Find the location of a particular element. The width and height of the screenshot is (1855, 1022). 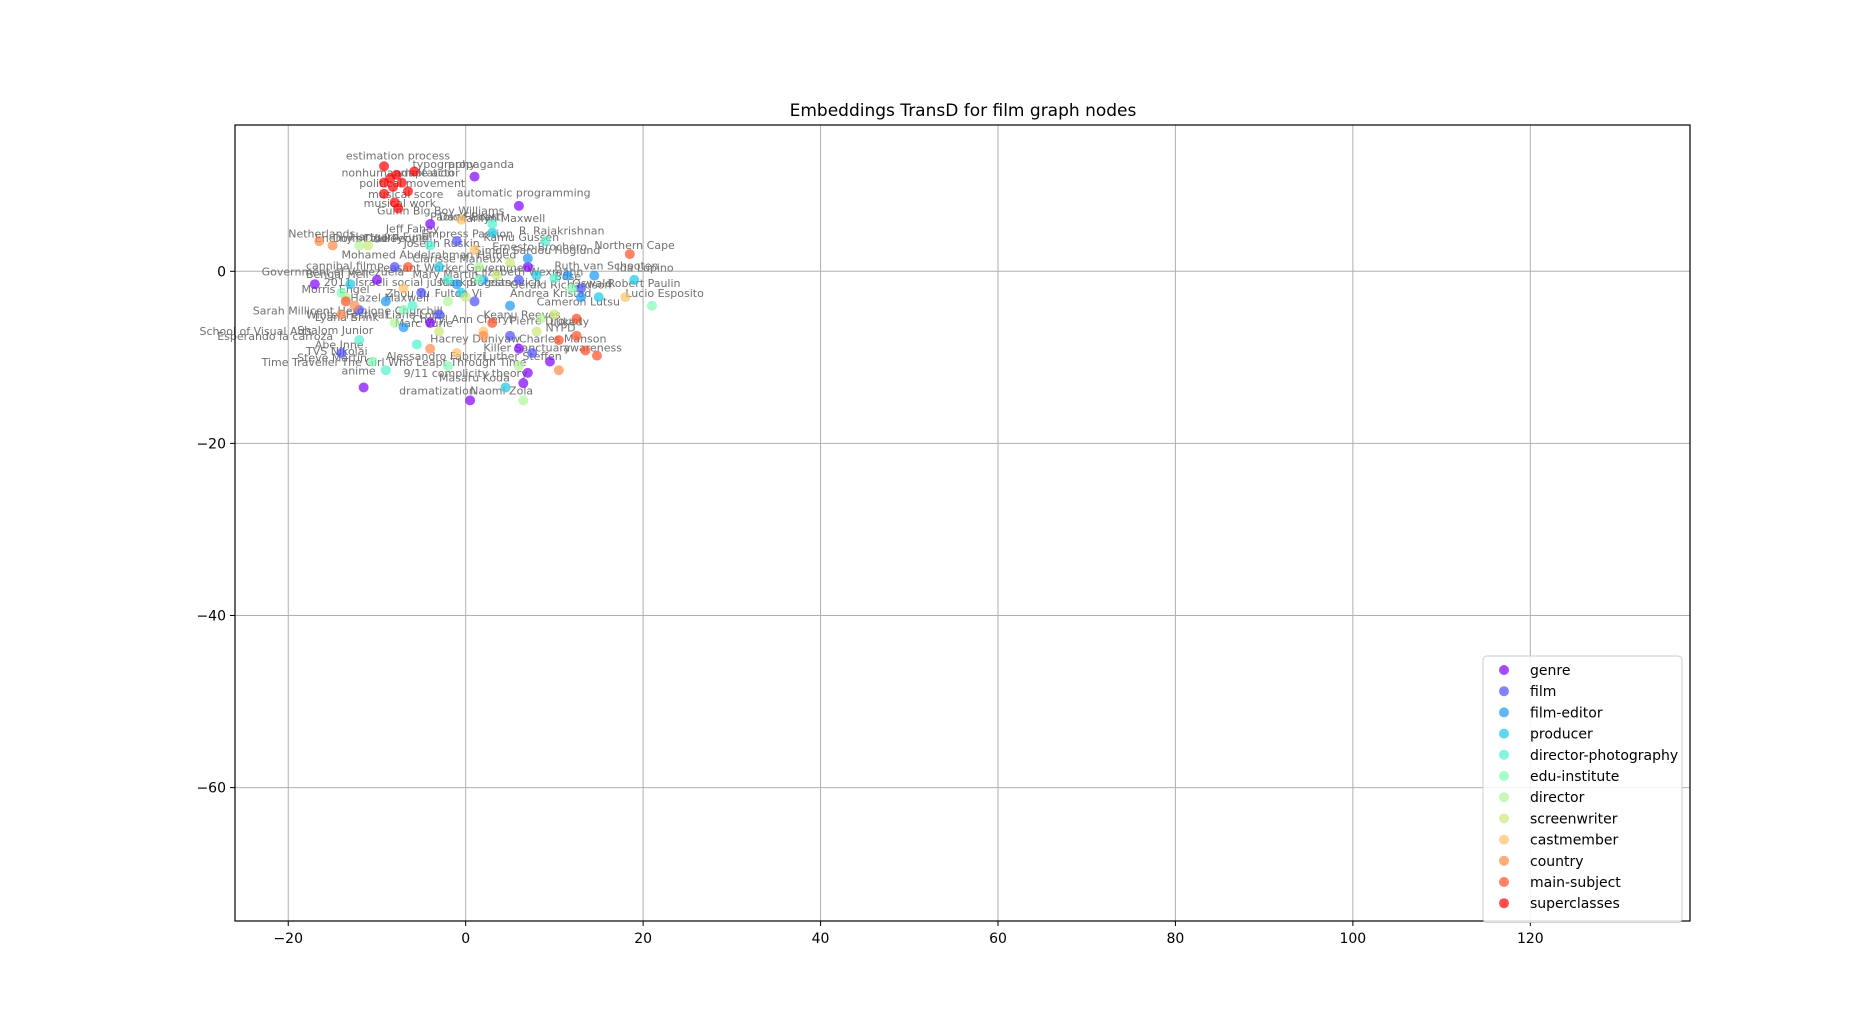

point-annotation: Killer Sanctuary is located at coordinates (526, 347).